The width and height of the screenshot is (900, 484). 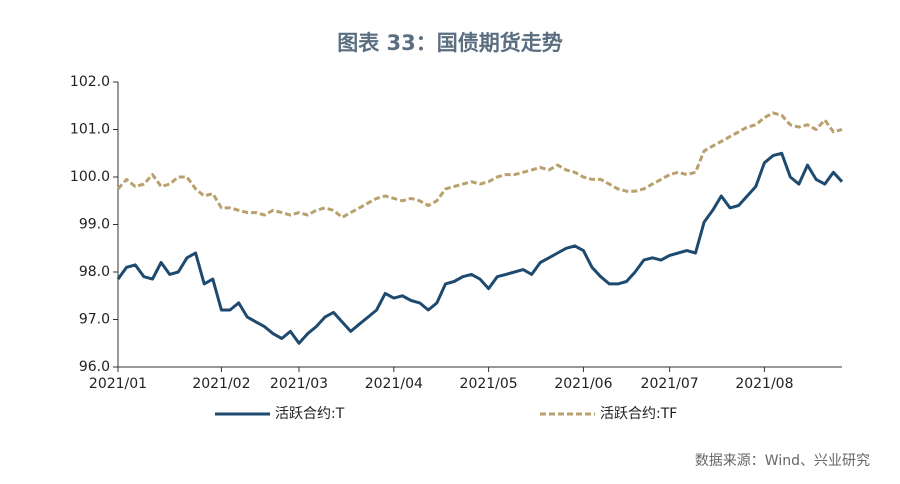 I want to click on y-tick-label: 96.0, so click(x=94, y=367).